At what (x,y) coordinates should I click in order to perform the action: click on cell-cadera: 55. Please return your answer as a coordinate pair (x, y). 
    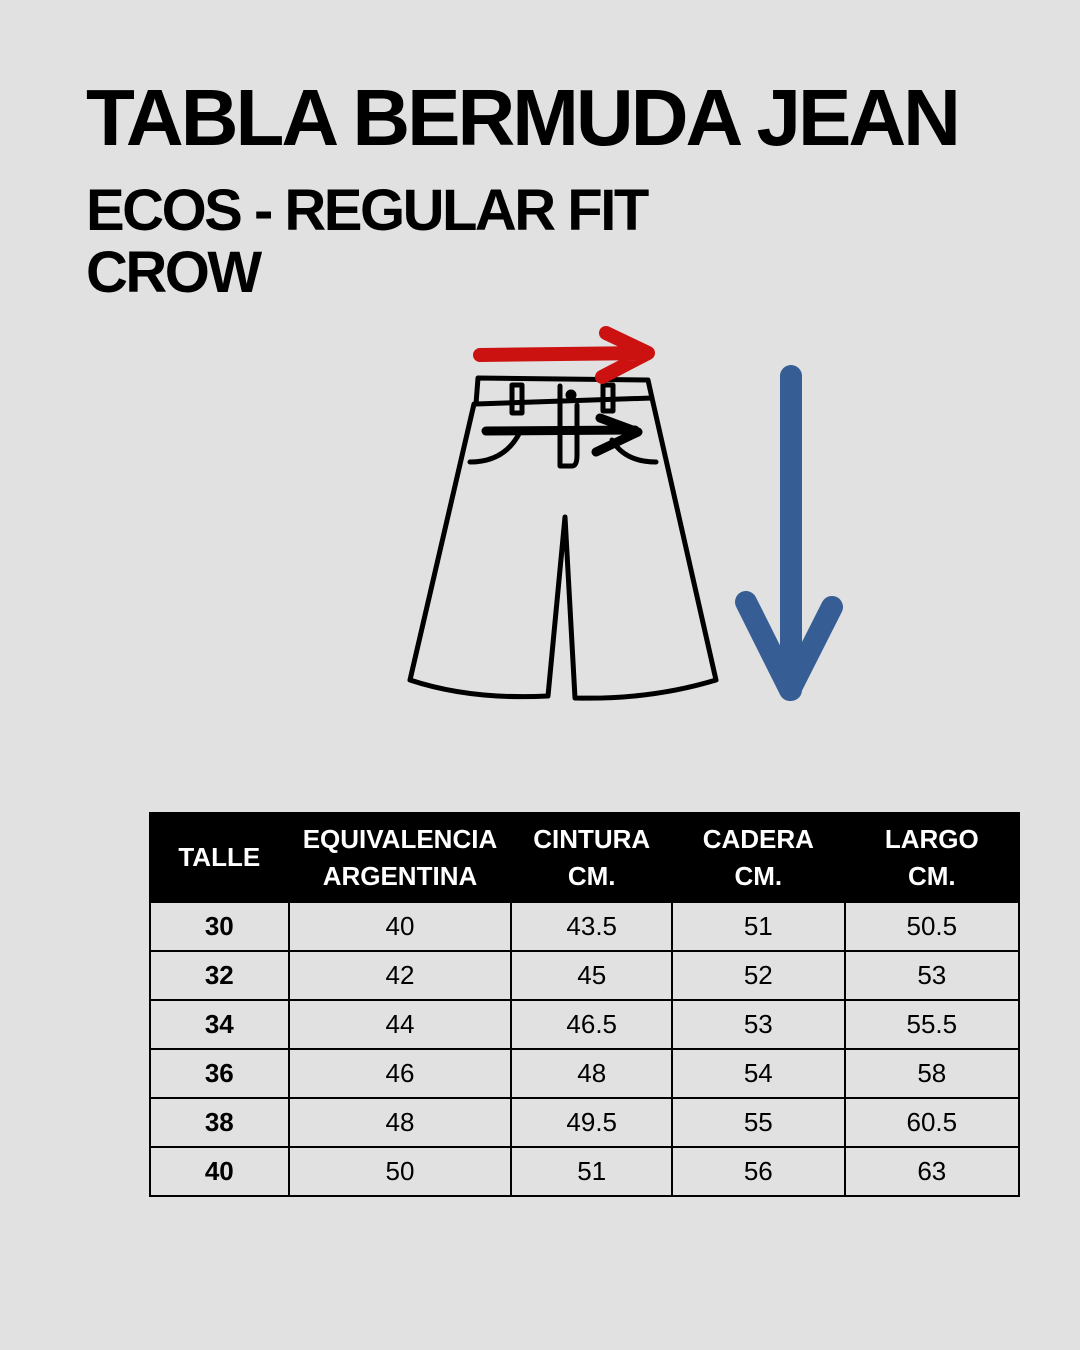
    Looking at the image, I should click on (758, 1122).